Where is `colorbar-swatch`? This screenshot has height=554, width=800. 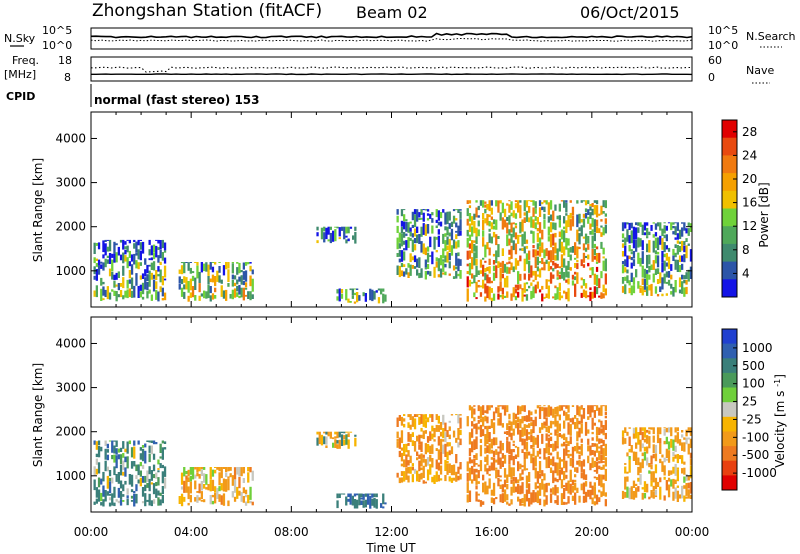 colorbar-swatch is located at coordinates (729, 351).